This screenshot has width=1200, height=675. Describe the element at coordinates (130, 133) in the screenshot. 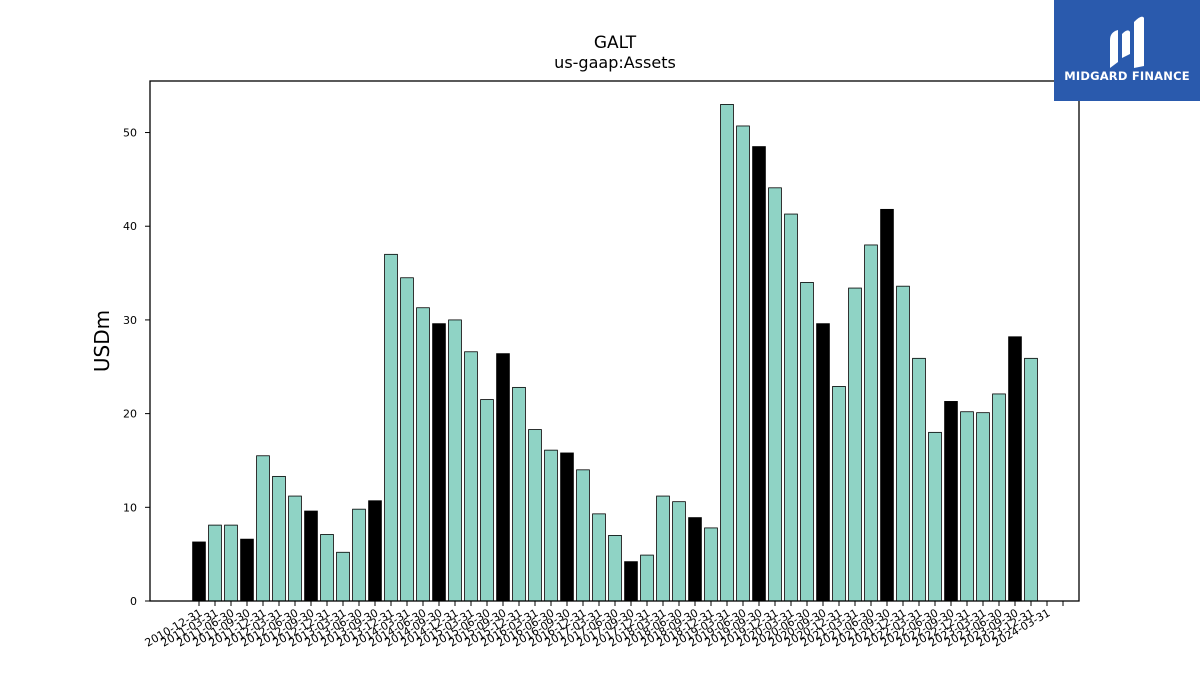

I see `y-tick-label: 50` at that location.